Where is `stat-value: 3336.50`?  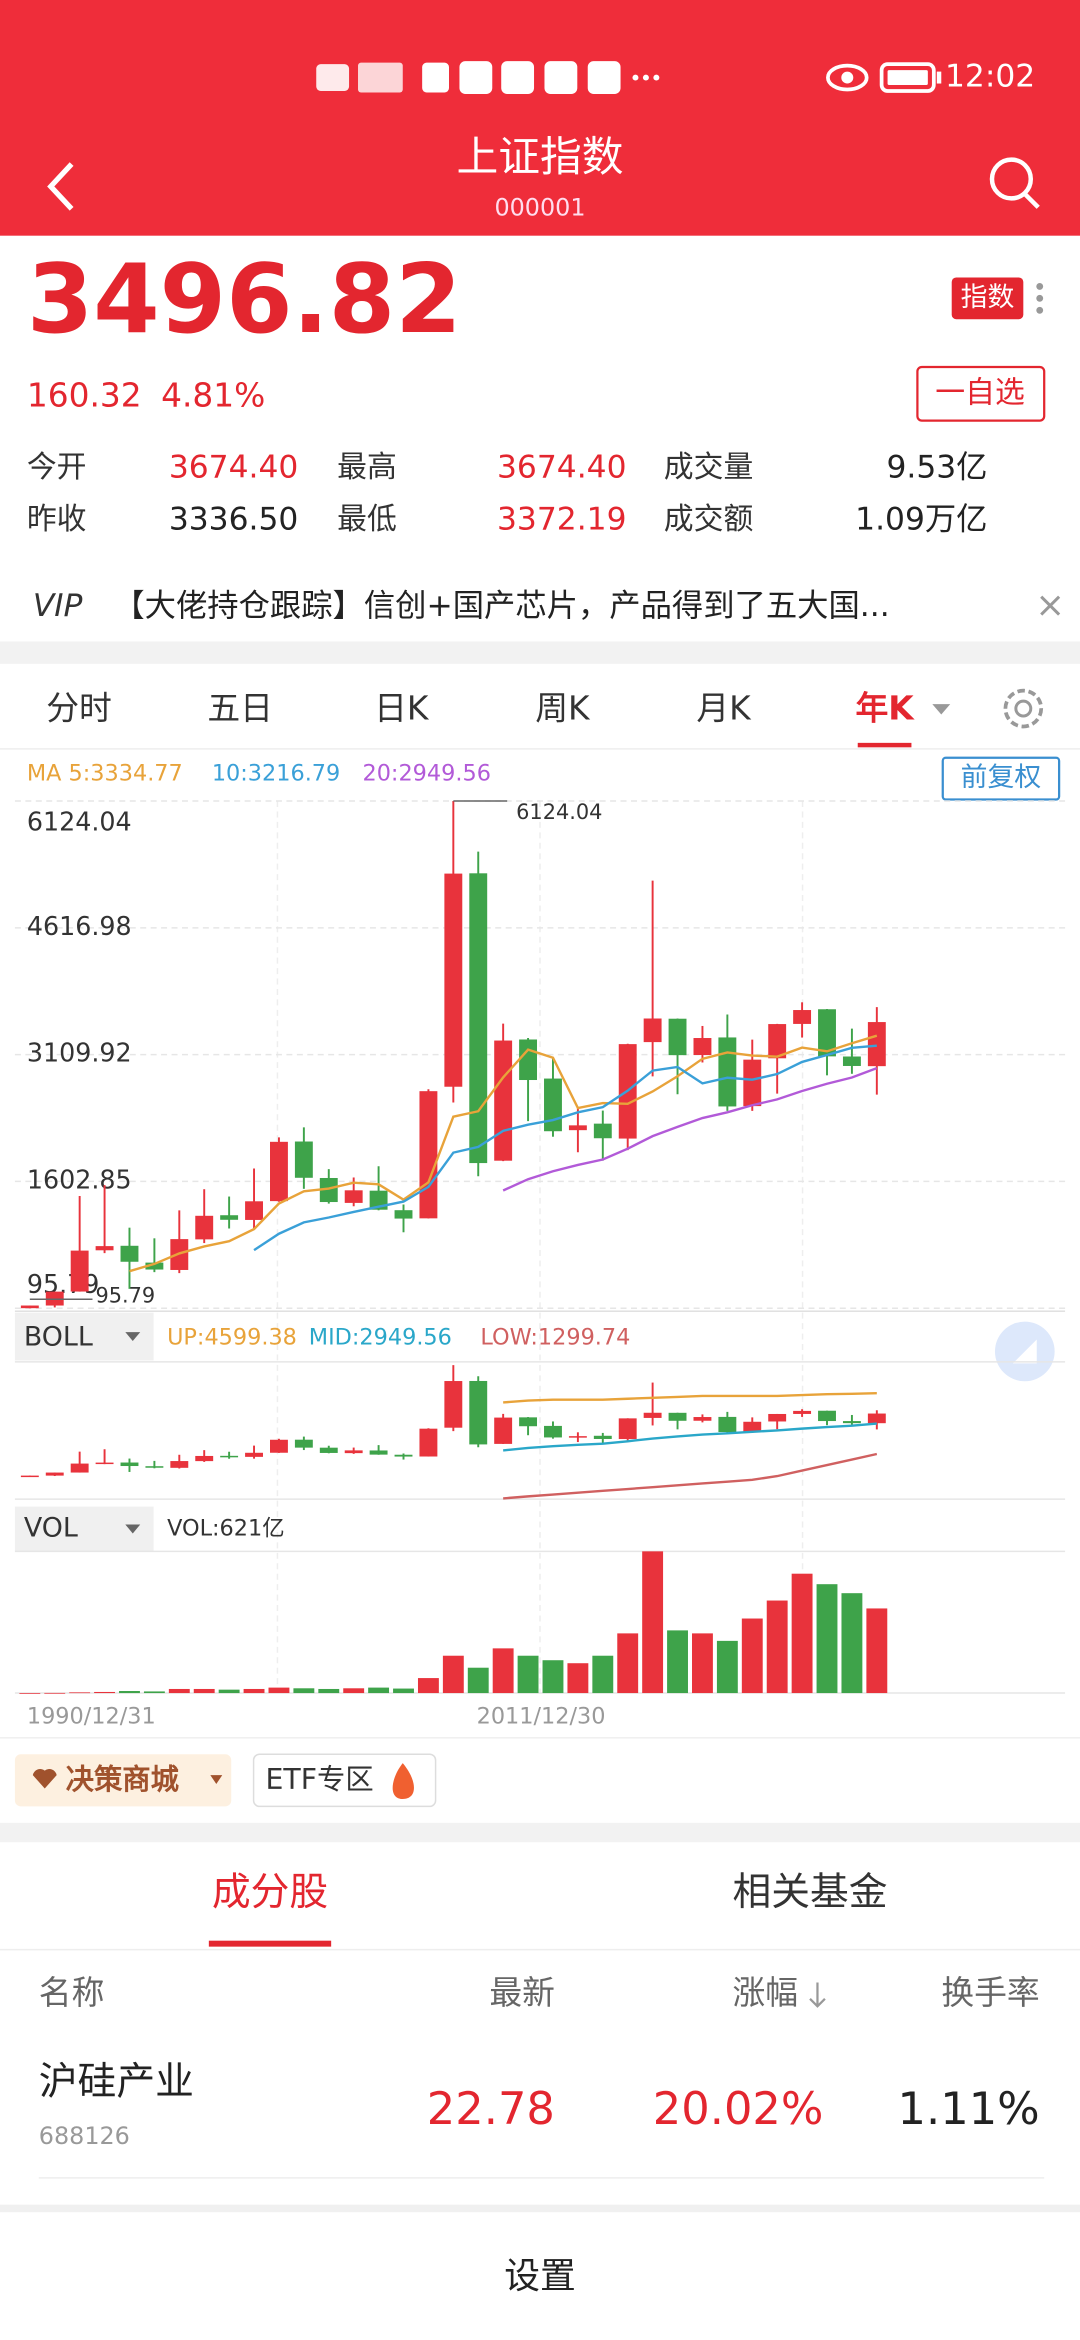 stat-value: 3336.50 is located at coordinates (234, 520).